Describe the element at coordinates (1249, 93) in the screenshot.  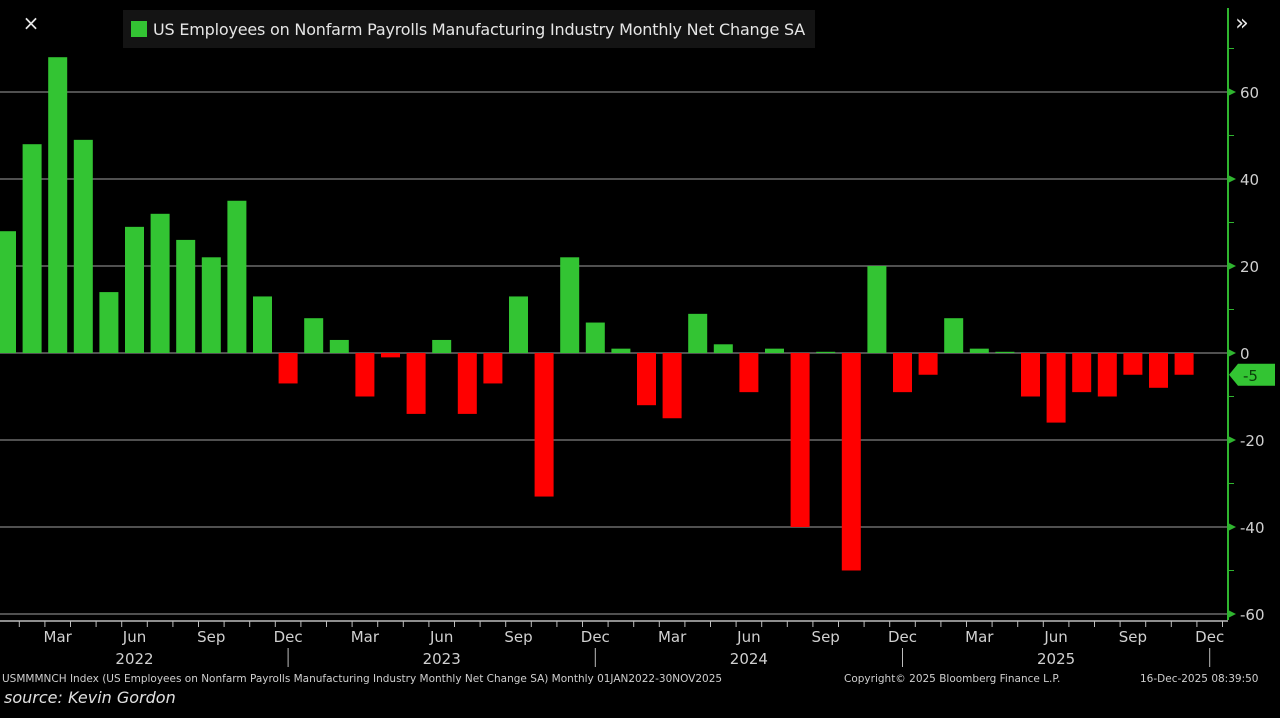
I see `y-tick-label: 60` at that location.